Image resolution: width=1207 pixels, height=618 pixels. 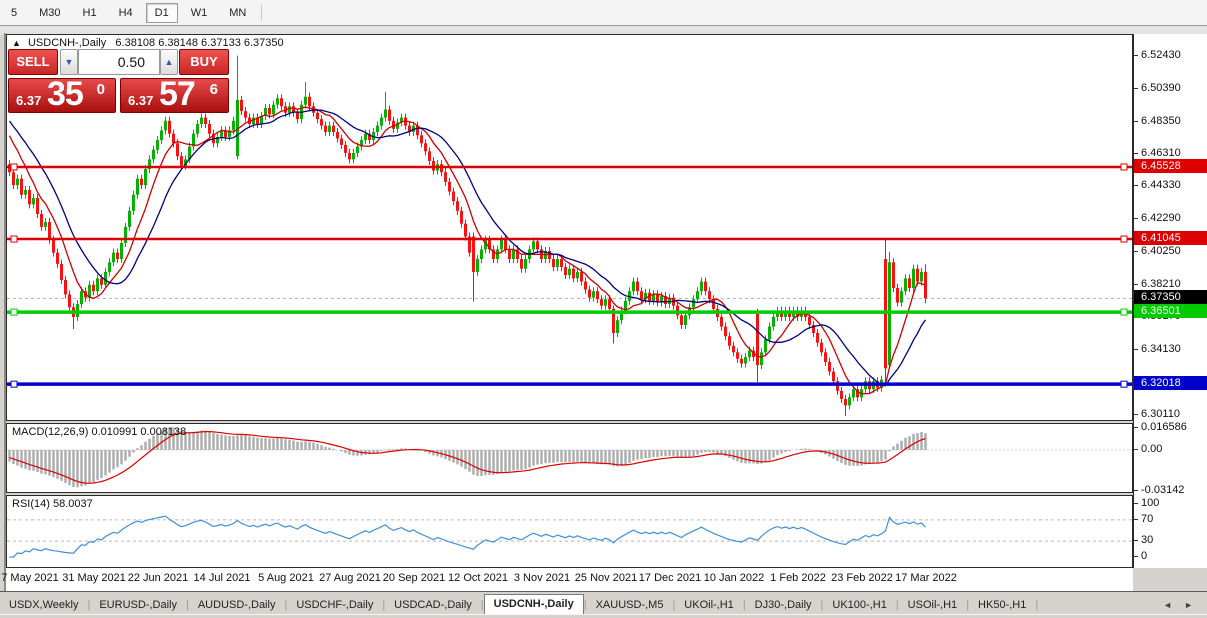 I want to click on rsi-tick-70: 70, so click(x=1143, y=518).